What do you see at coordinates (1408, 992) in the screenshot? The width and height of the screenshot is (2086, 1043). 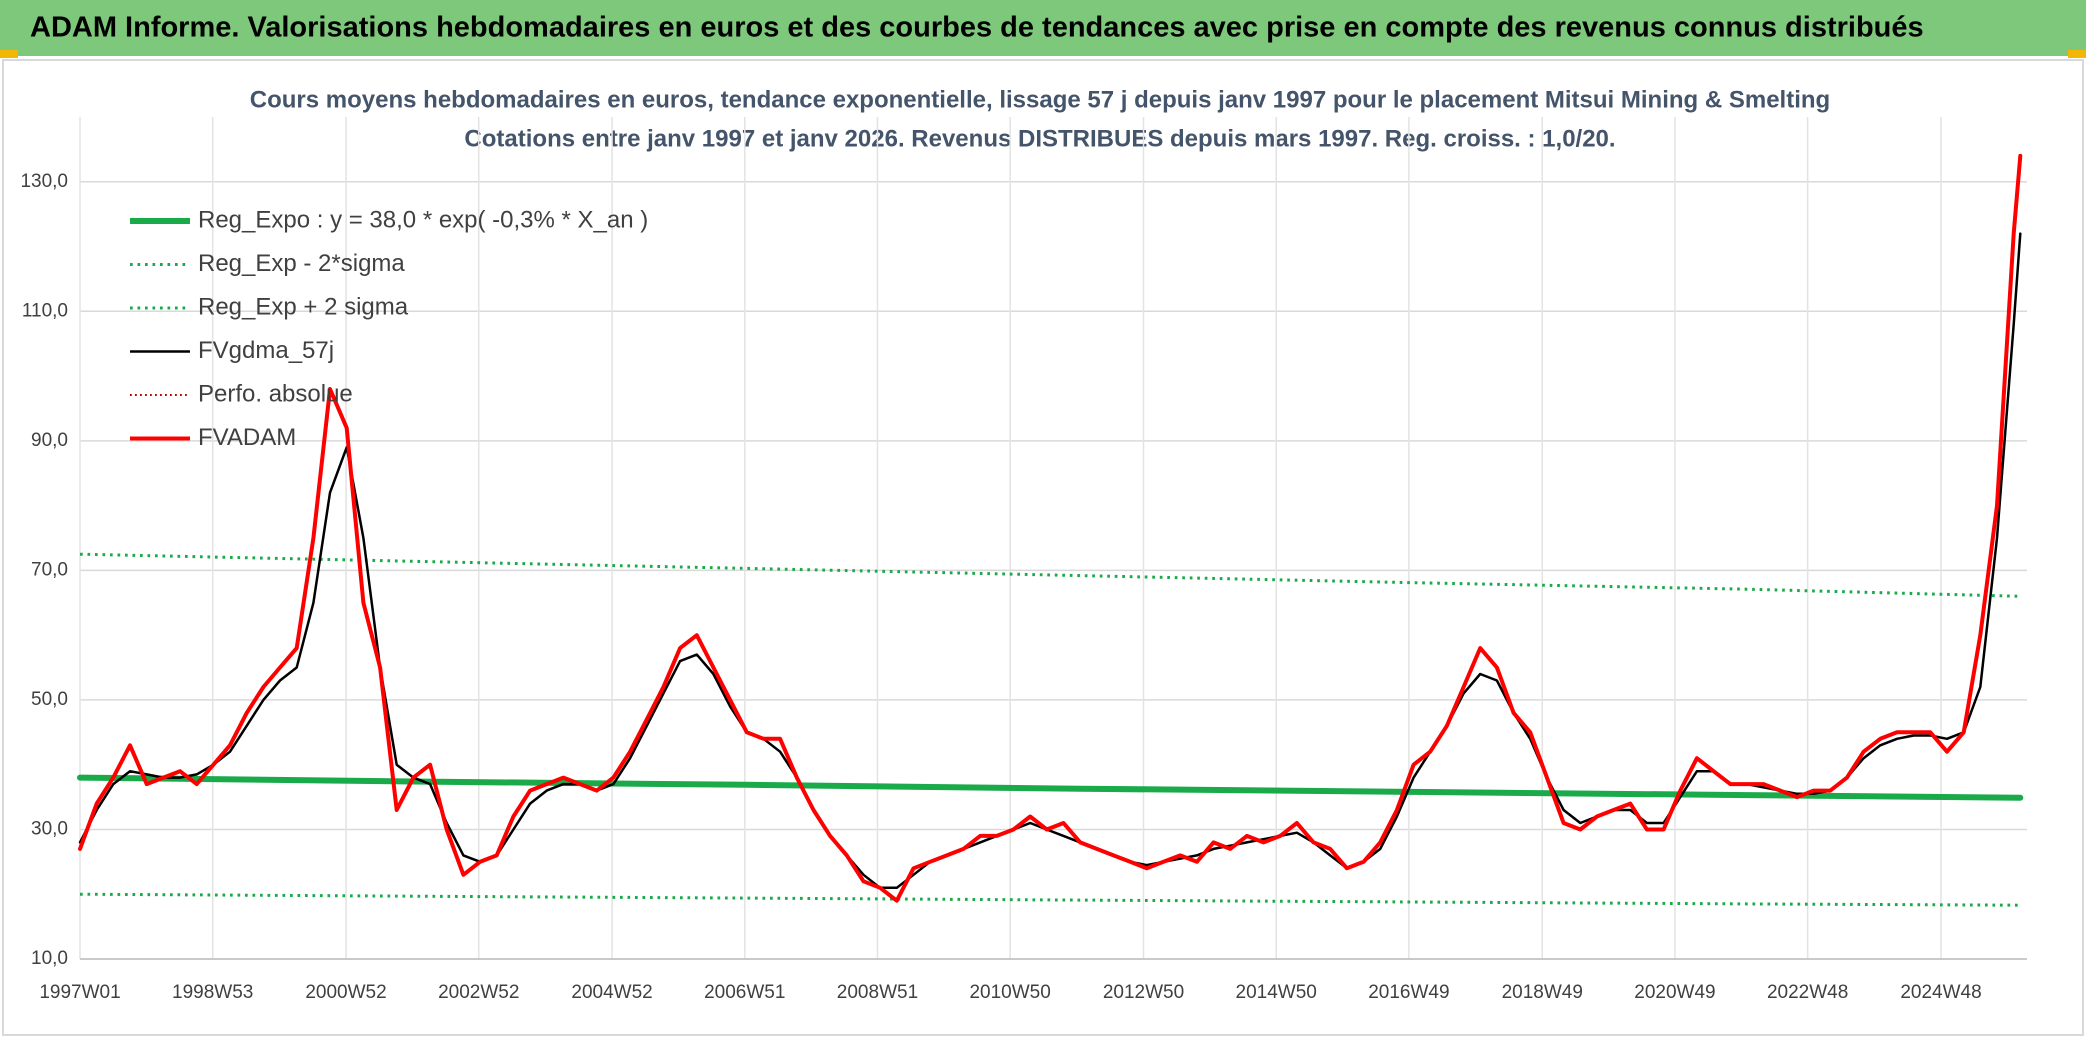 I see `x-tick-label: 2016W49` at bounding box center [1408, 992].